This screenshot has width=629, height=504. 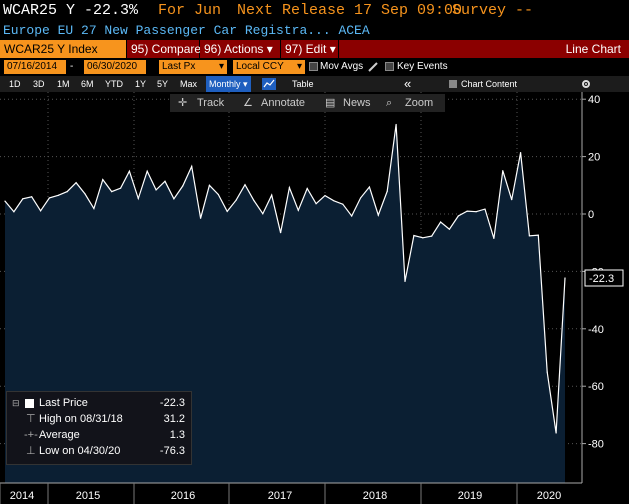 What do you see at coordinates (16, 403) in the screenshot?
I see `collapse-icon: ⊟` at bounding box center [16, 403].